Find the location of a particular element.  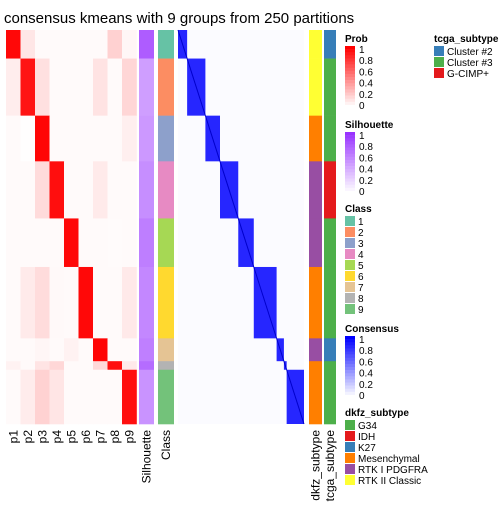

consensus-legend-tick: 0.2 is located at coordinates (366, 385).